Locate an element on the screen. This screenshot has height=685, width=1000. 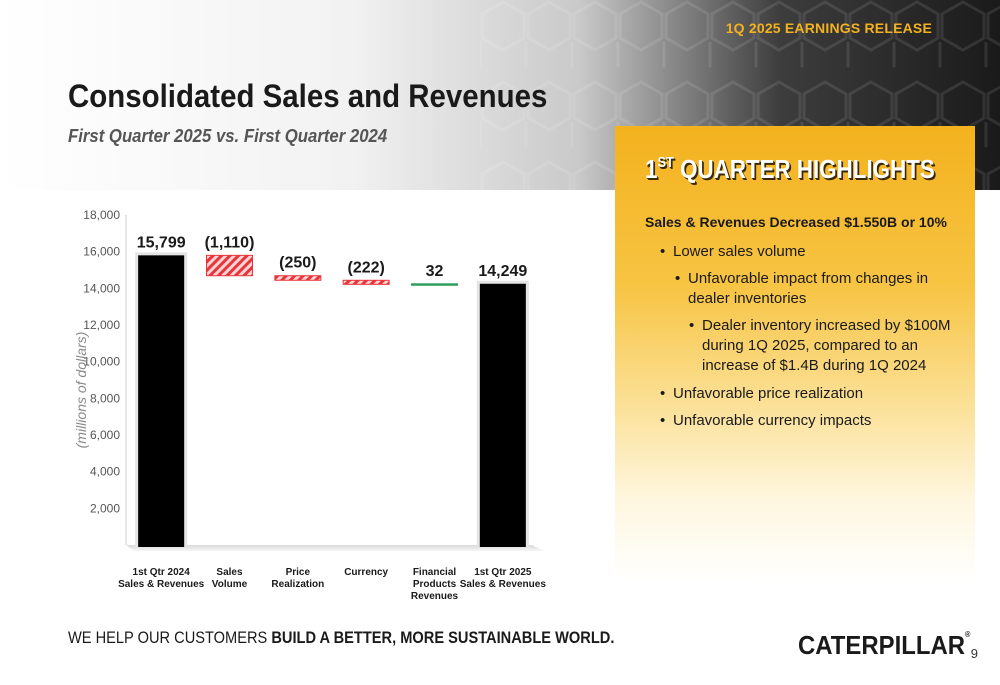
x-tick-label: Price is located at coordinates (298, 572).